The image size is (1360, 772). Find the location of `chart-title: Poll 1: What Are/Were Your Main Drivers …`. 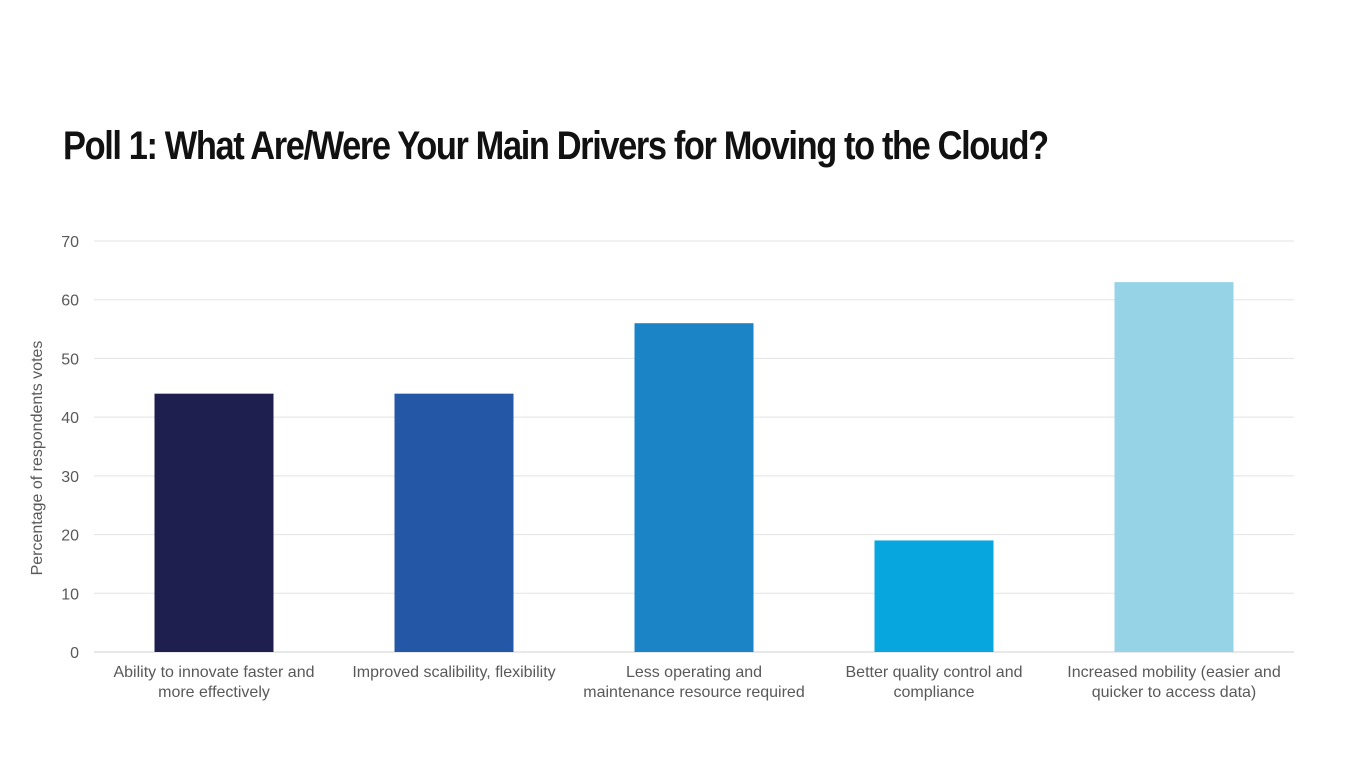

chart-title: Poll 1: What Are/Were Your Main Drivers … is located at coordinates (556, 146).